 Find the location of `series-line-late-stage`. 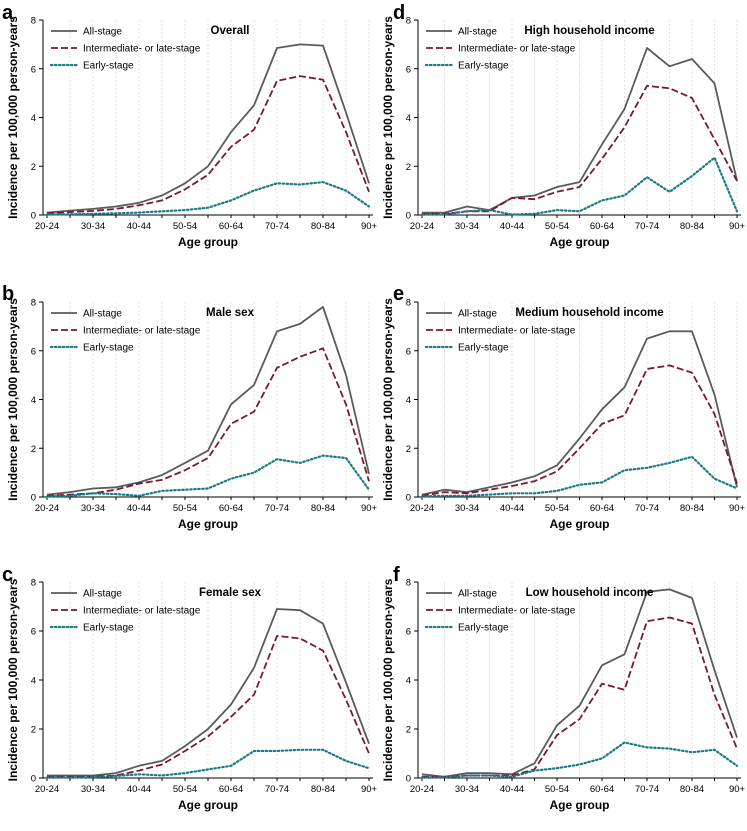

series-line-late-stage is located at coordinates (208, 422).